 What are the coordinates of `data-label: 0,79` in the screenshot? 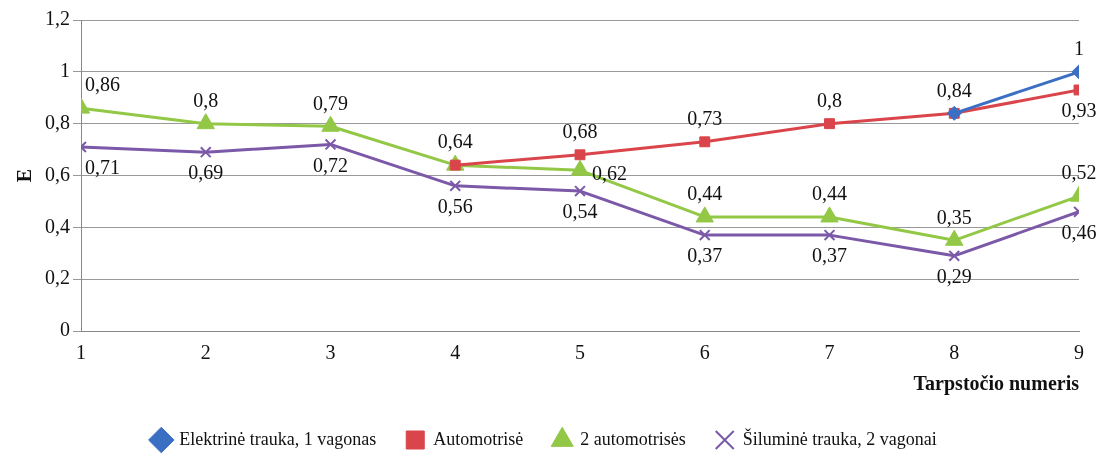 It's located at (330, 102).